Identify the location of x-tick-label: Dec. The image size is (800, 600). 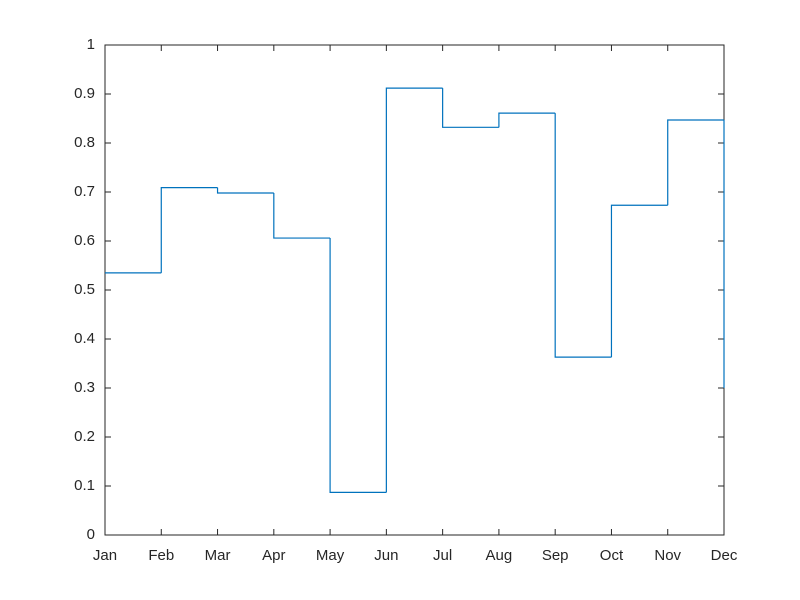
(724, 555).